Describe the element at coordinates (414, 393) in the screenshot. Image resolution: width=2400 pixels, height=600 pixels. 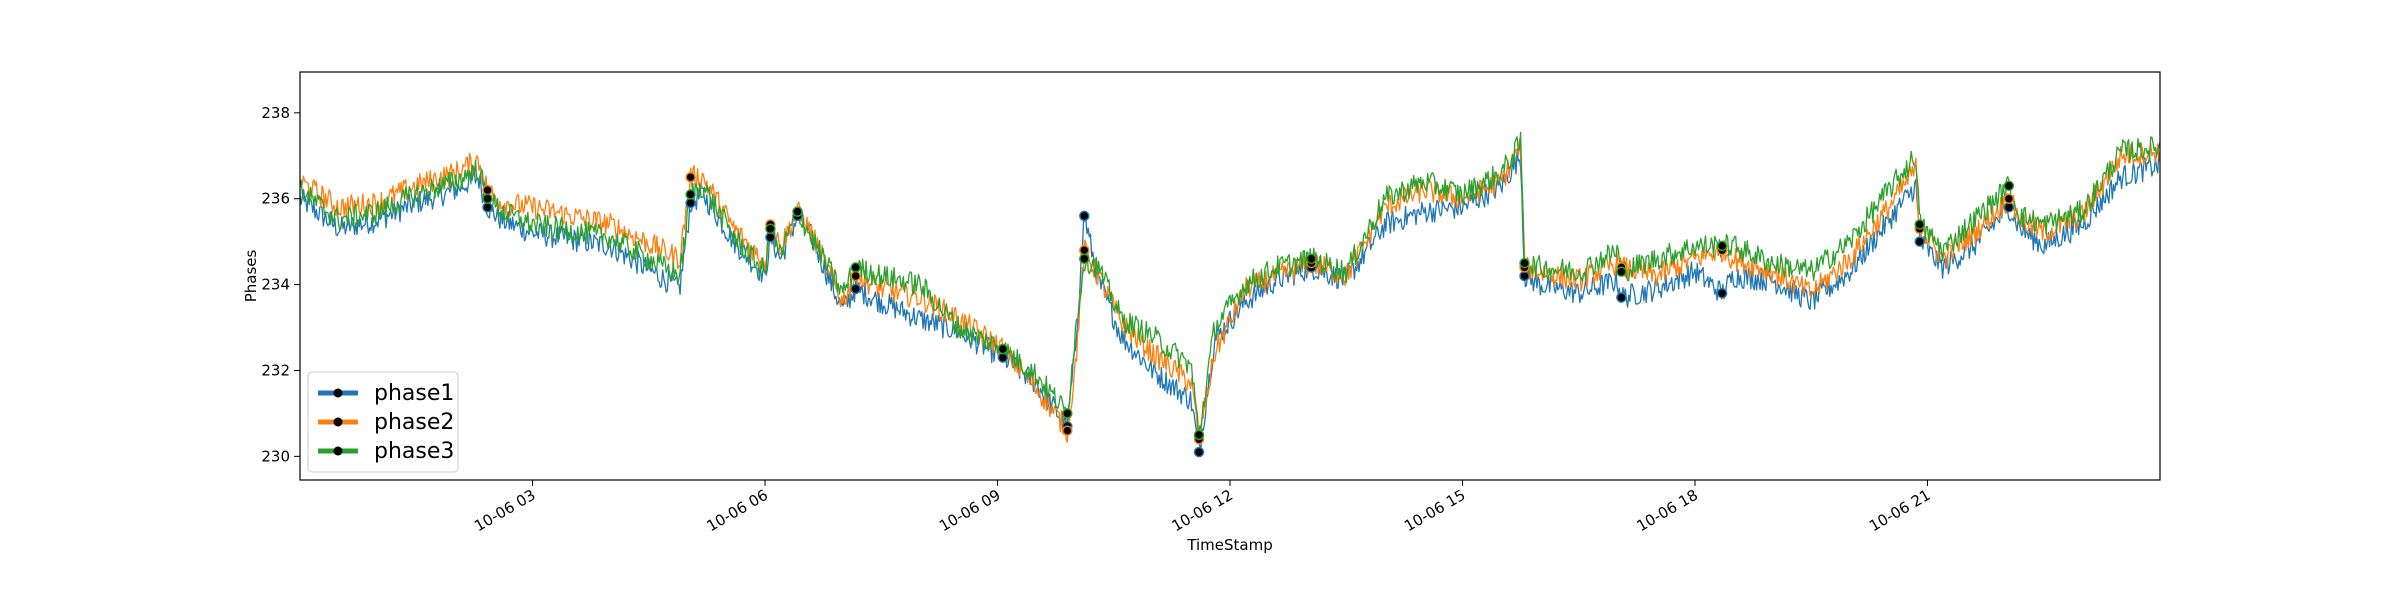
I see `legend-label-phase1: phase1` at that location.